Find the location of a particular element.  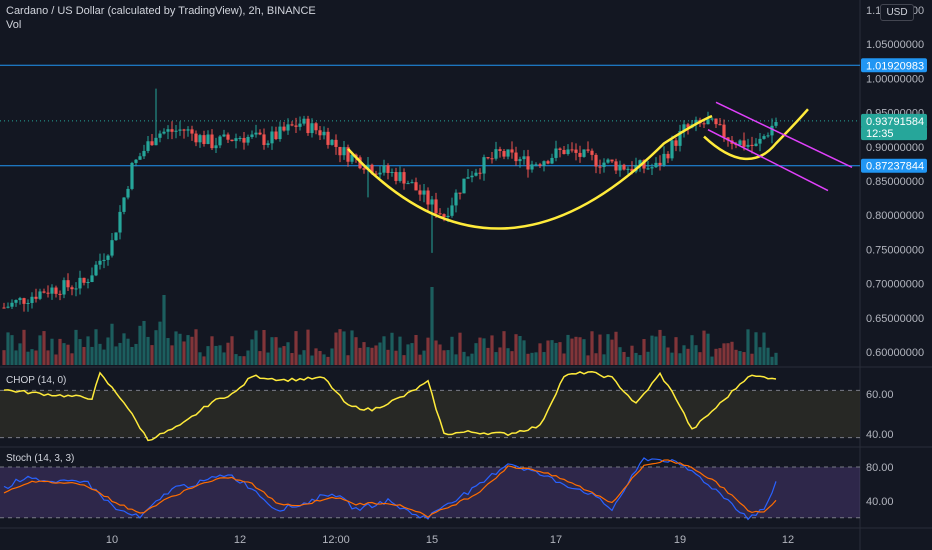

chop-line is located at coordinates (390, 406).